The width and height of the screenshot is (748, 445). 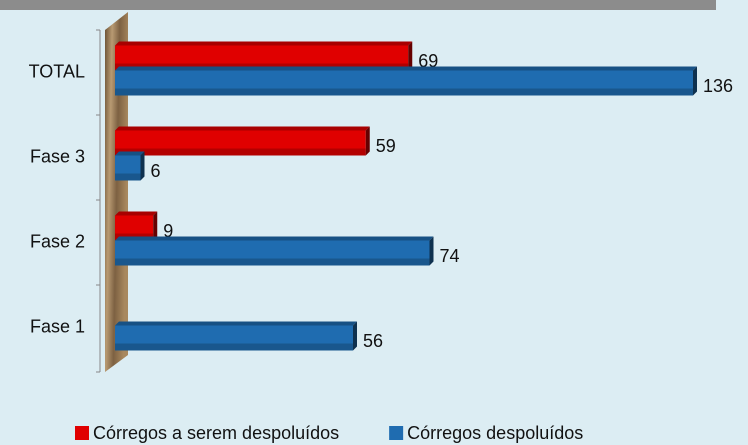 I want to click on y-tick-label: Fase 2, so click(x=57, y=241).